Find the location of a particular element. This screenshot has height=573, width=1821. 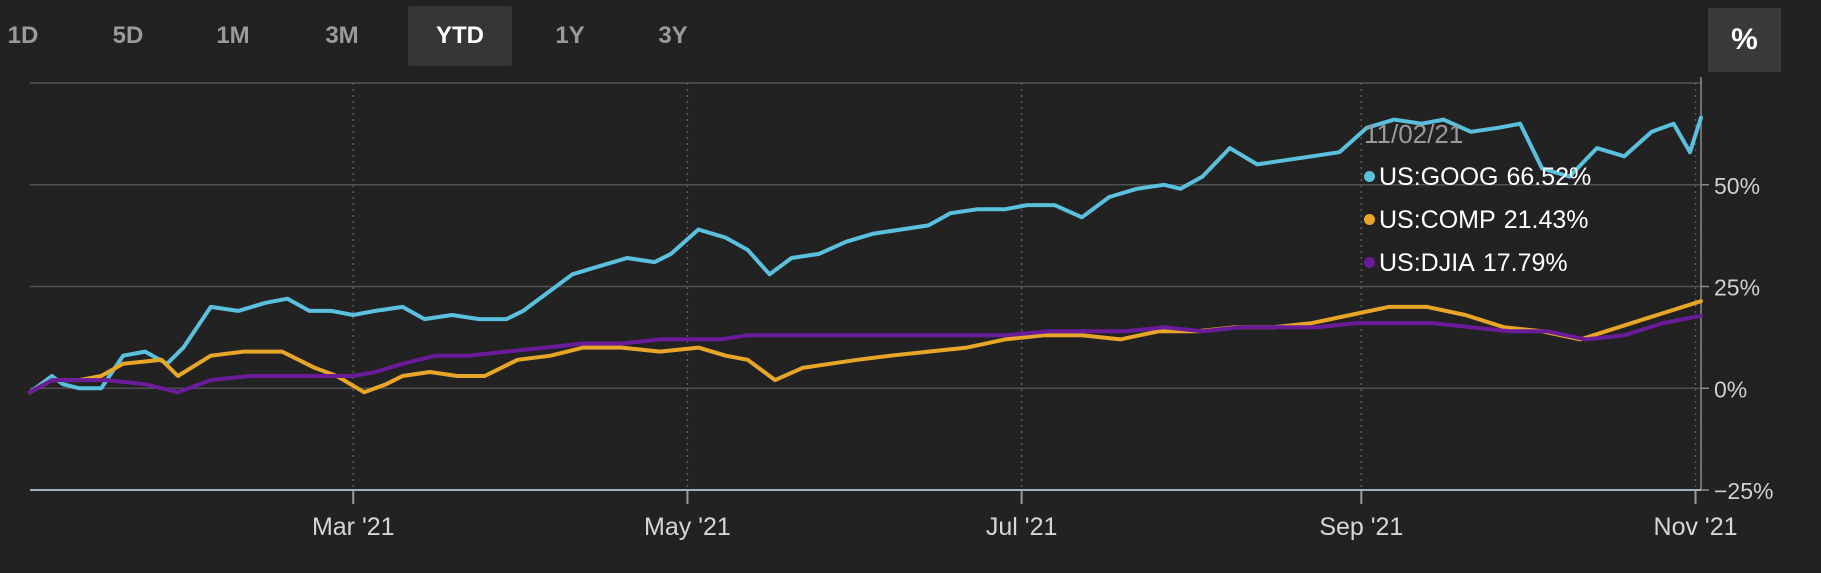

x-tick-label: Mar '21 is located at coordinates (353, 527).